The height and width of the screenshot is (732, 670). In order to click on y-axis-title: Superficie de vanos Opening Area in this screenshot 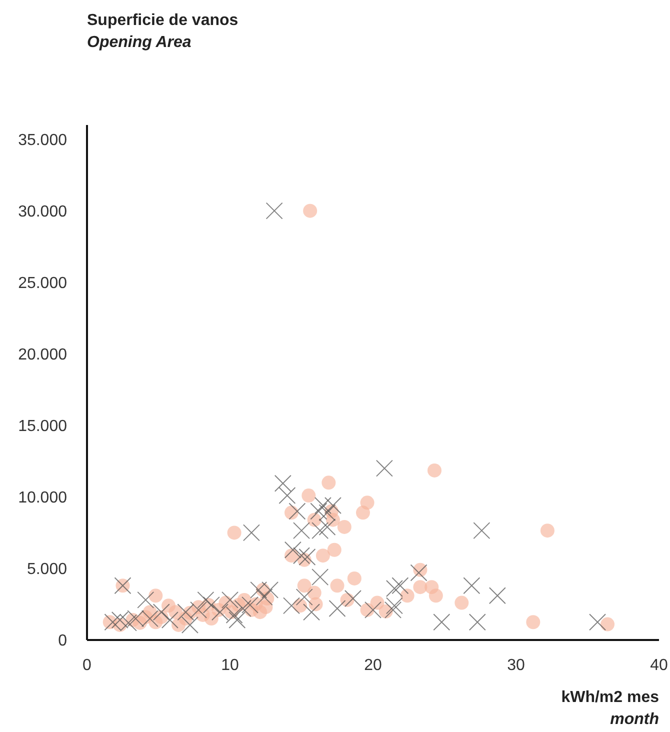, I will do `click(162, 31)`.